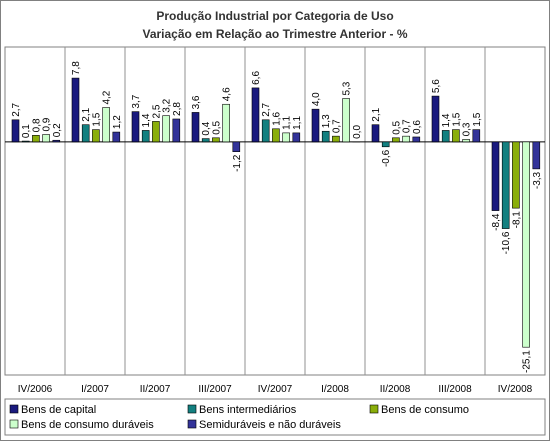 The image size is (550, 441). Describe the element at coordinates (76, 68) in the screenshot. I see `data-label: 7,8` at that location.